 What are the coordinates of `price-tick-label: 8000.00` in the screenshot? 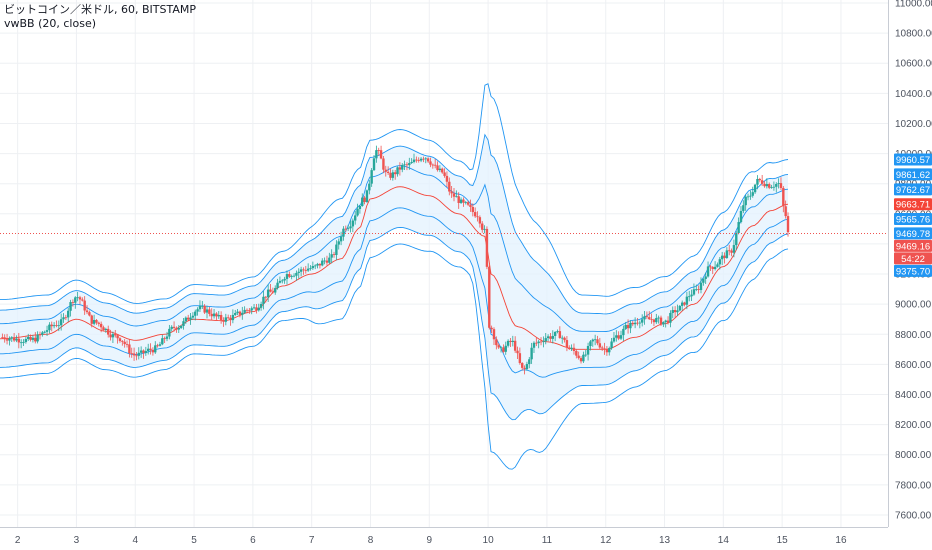 It's located at (913, 455).